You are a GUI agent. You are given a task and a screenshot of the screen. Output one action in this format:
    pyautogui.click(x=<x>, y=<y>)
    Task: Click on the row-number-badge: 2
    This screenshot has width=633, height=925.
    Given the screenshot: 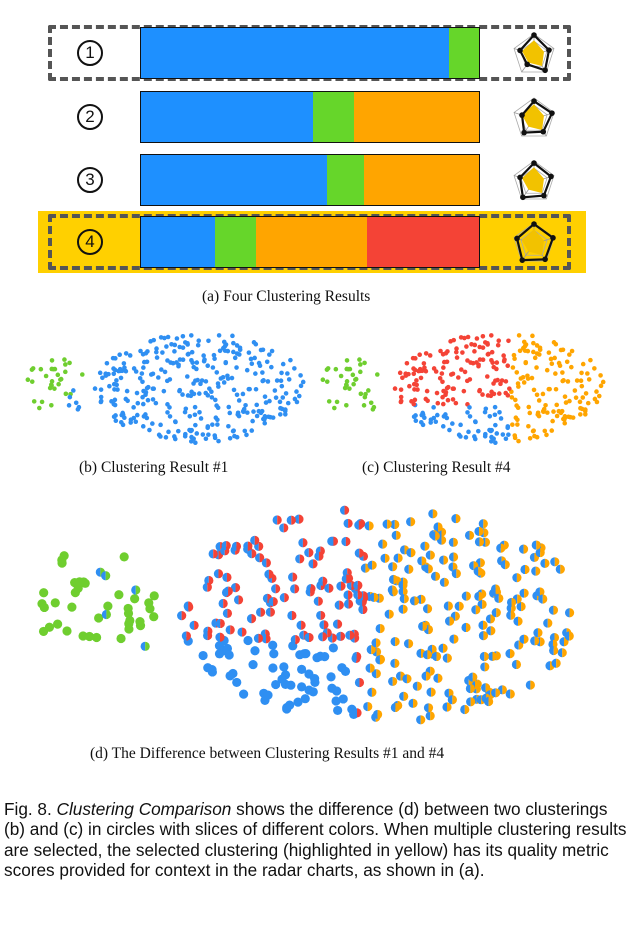 What is the action you would take?
    pyautogui.click(x=90, y=117)
    